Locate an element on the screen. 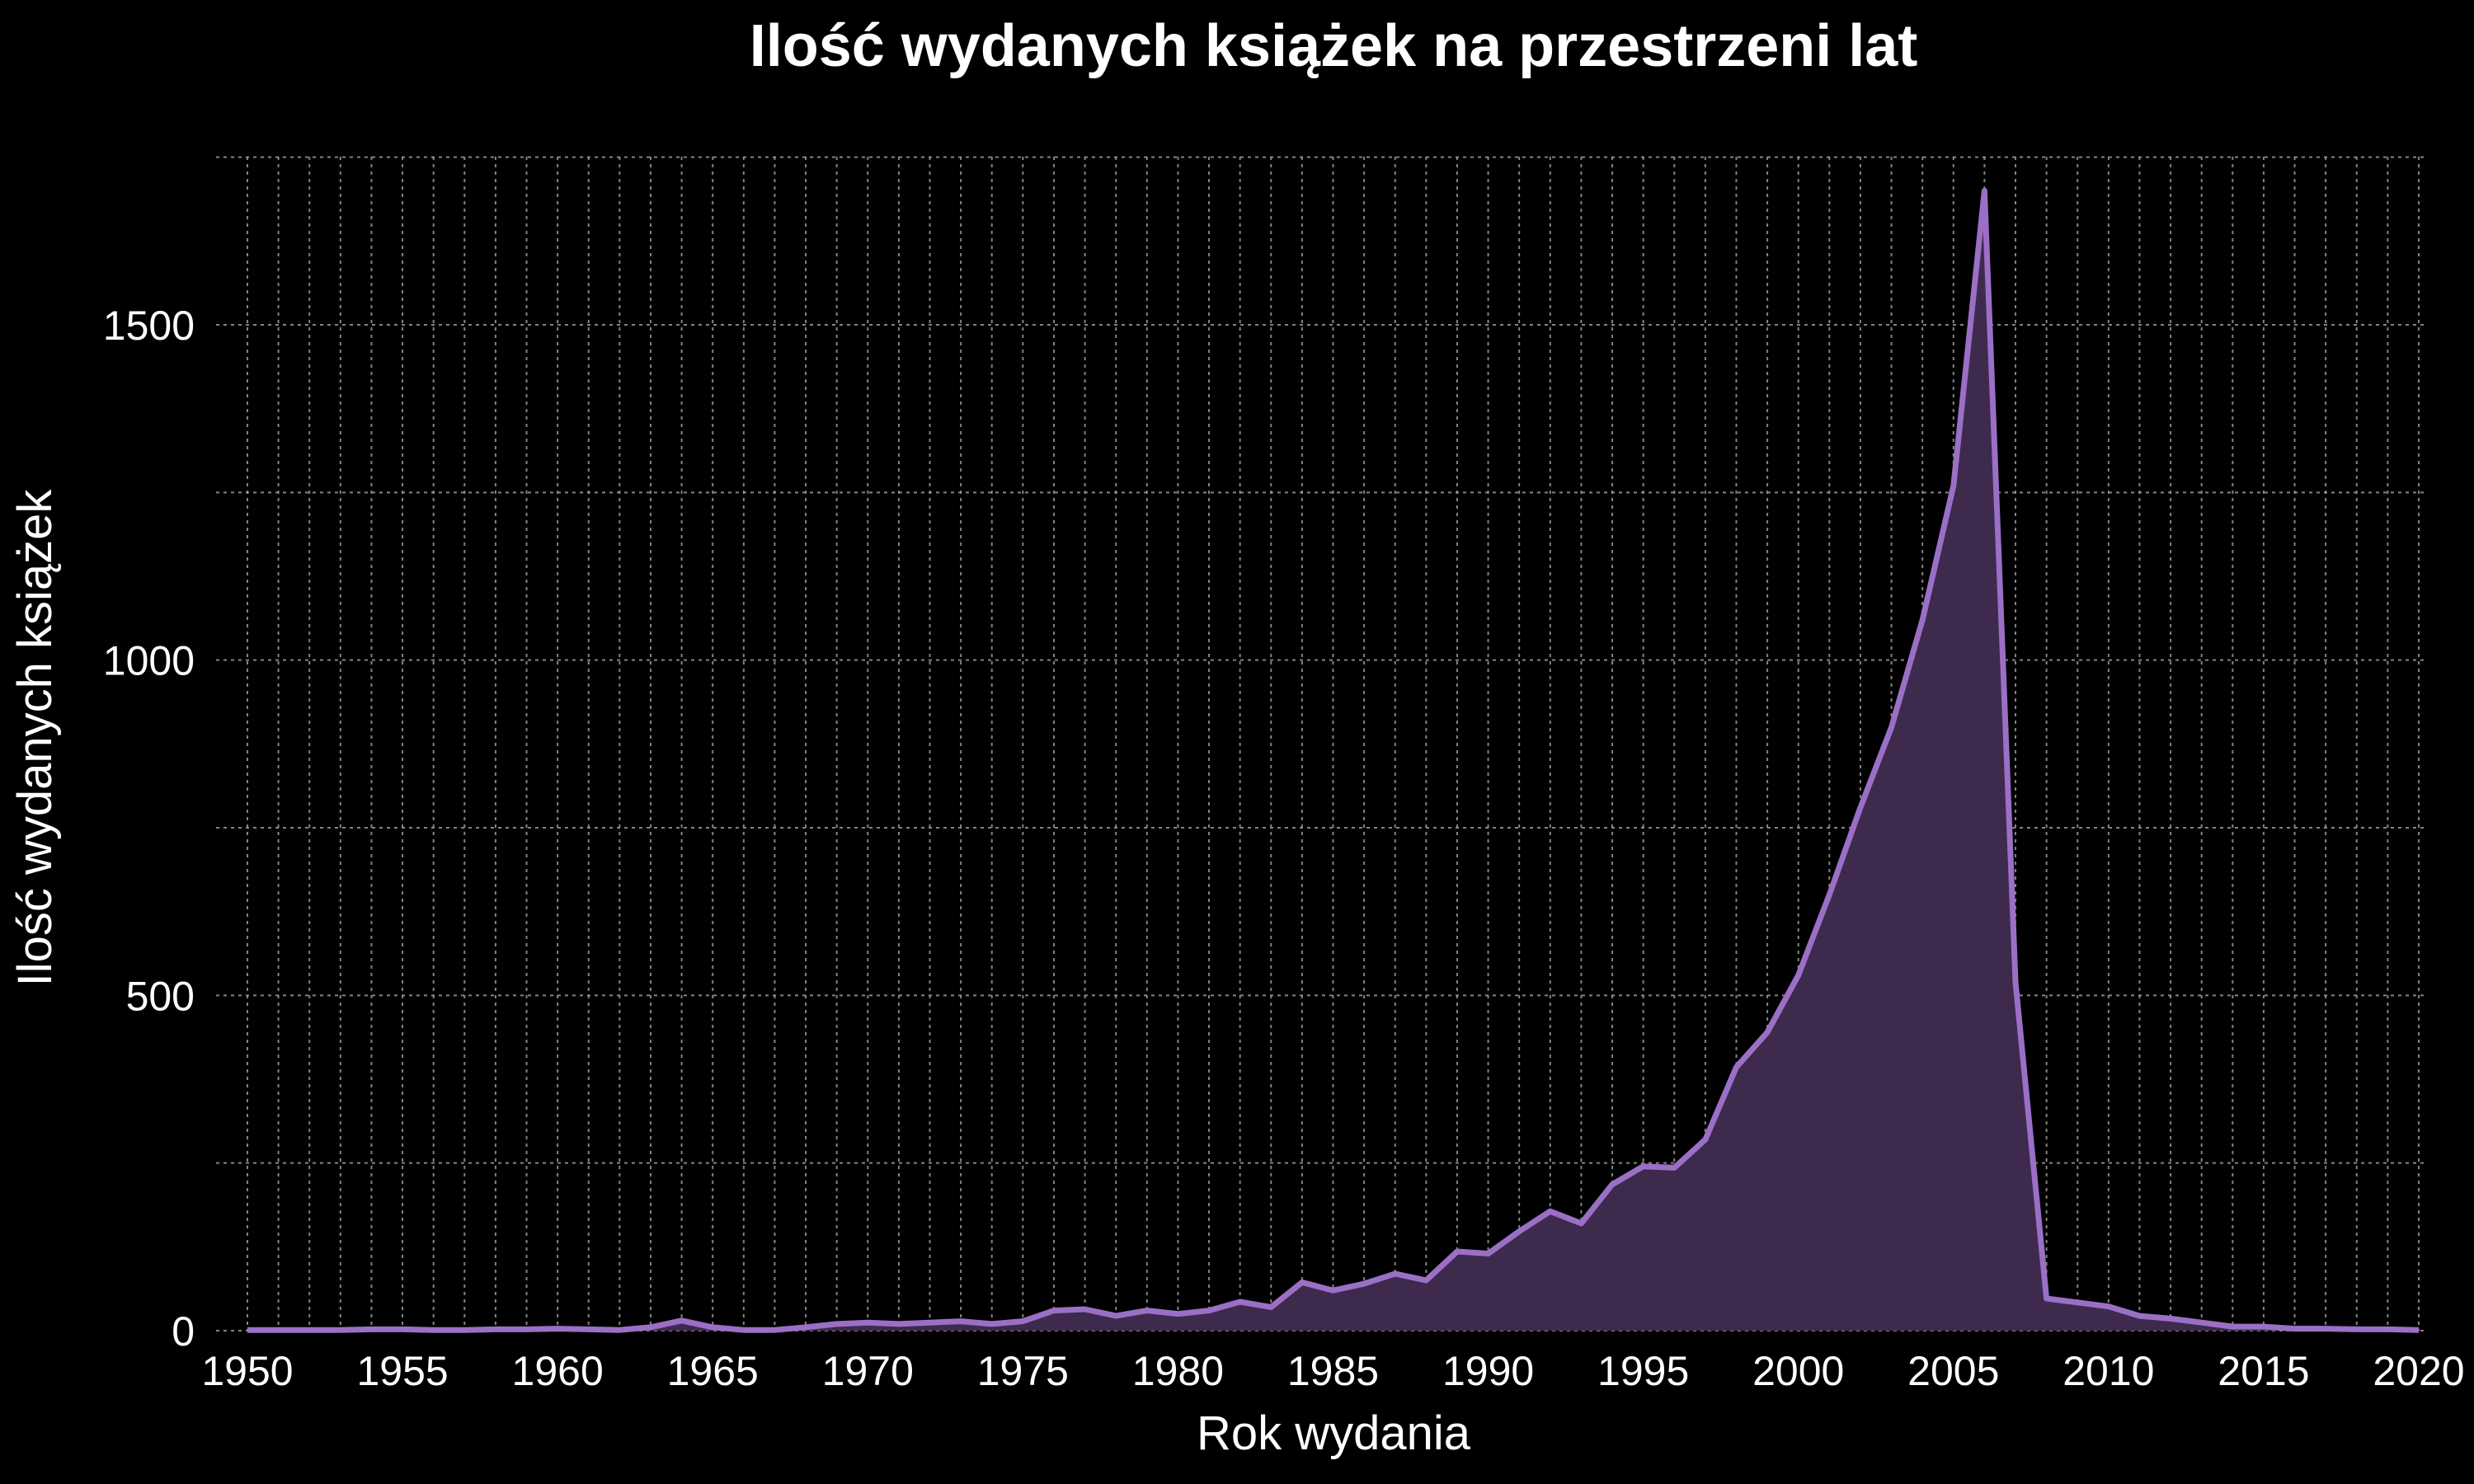 Image resolution: width=2474 pixels, height=1484 pixels. x-tick-label: 2010 is located at coordinates (2108, 1371).